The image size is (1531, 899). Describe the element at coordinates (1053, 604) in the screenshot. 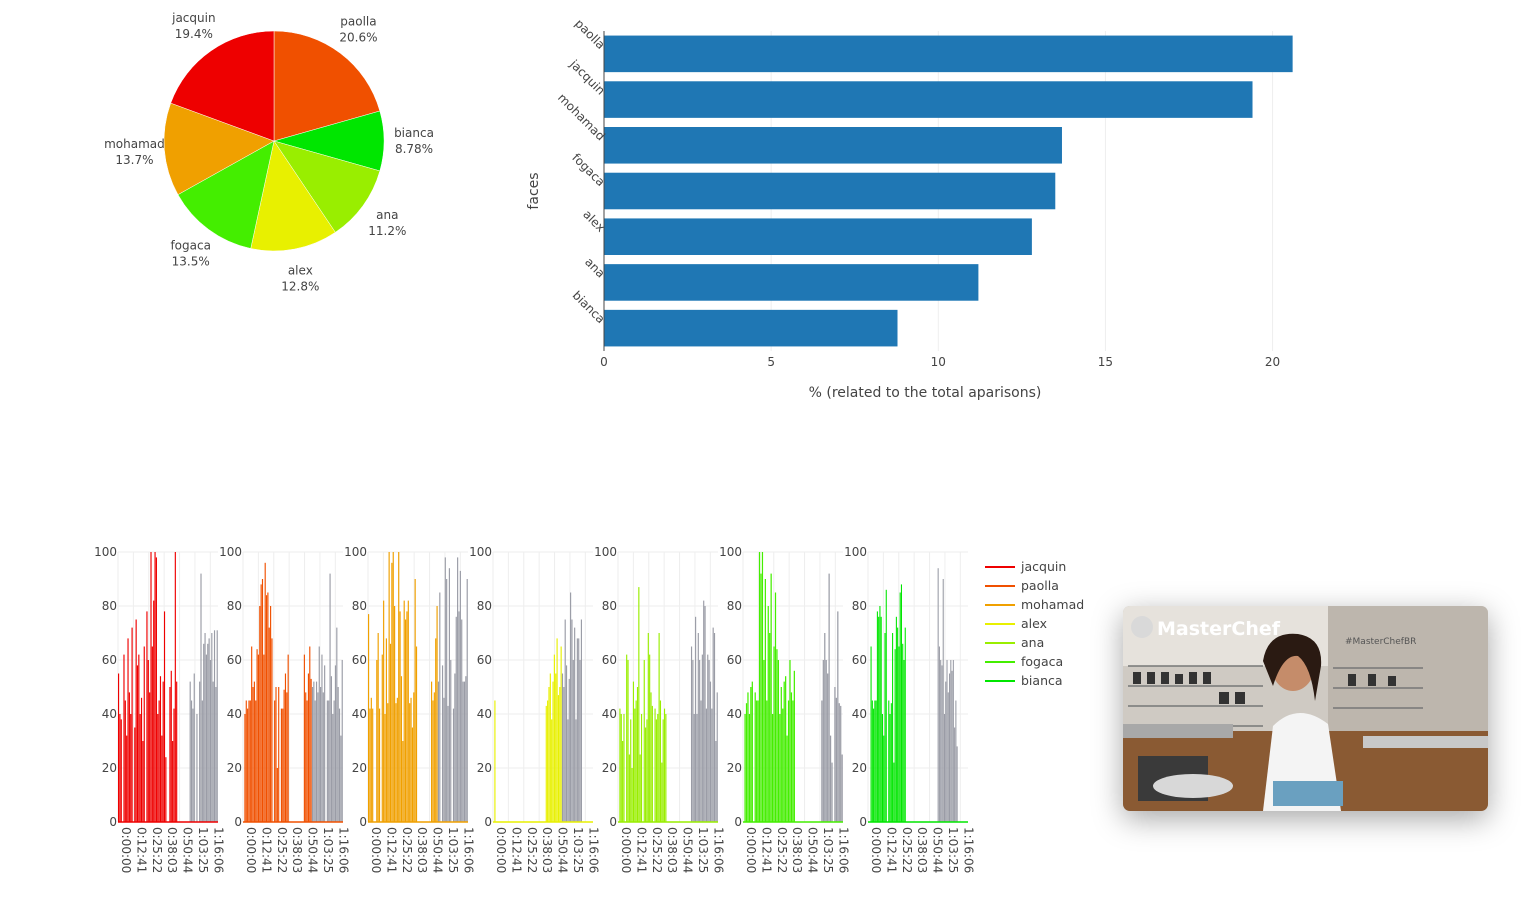

I see `legend-label: mohamad` at that location.